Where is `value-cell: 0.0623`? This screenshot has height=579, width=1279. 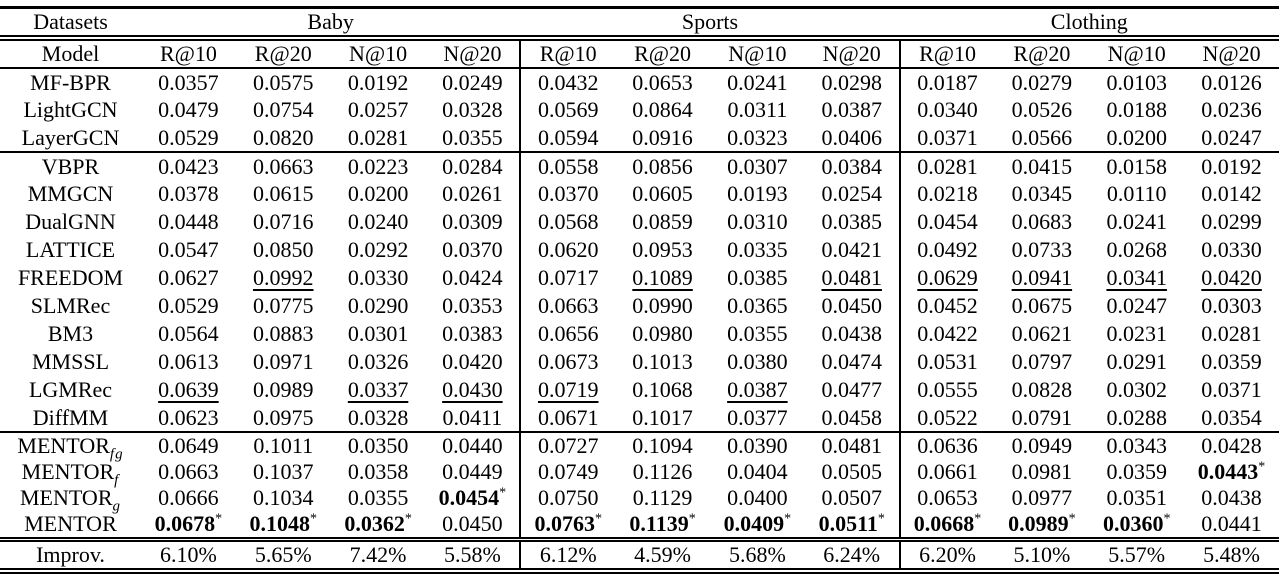 value-cell: 0.0623 is located at coordinates (188, 417).